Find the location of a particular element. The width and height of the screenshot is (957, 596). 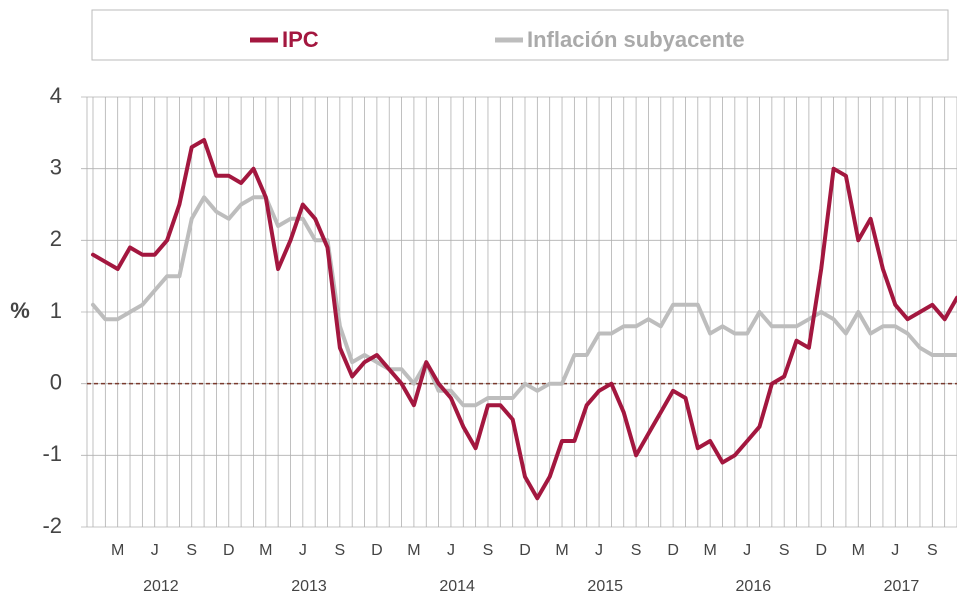

y-tick-label: 3 is located at coordinates (56, 166).